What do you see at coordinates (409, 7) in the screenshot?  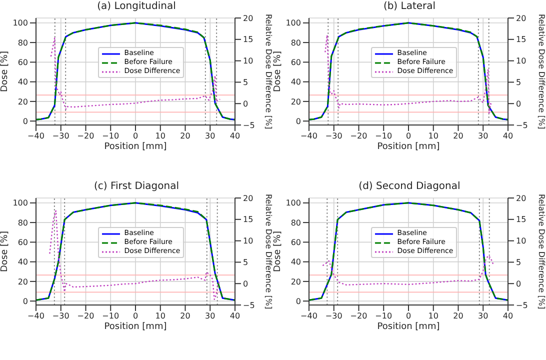 I see `chart-title: (b) Lateral` at bounding box center [409, 7].